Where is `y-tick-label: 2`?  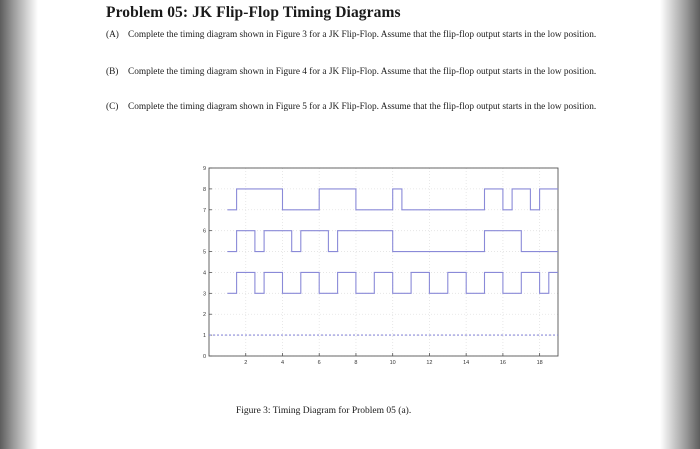
y-tick-label: 2 is located at coordinates (204, 315).